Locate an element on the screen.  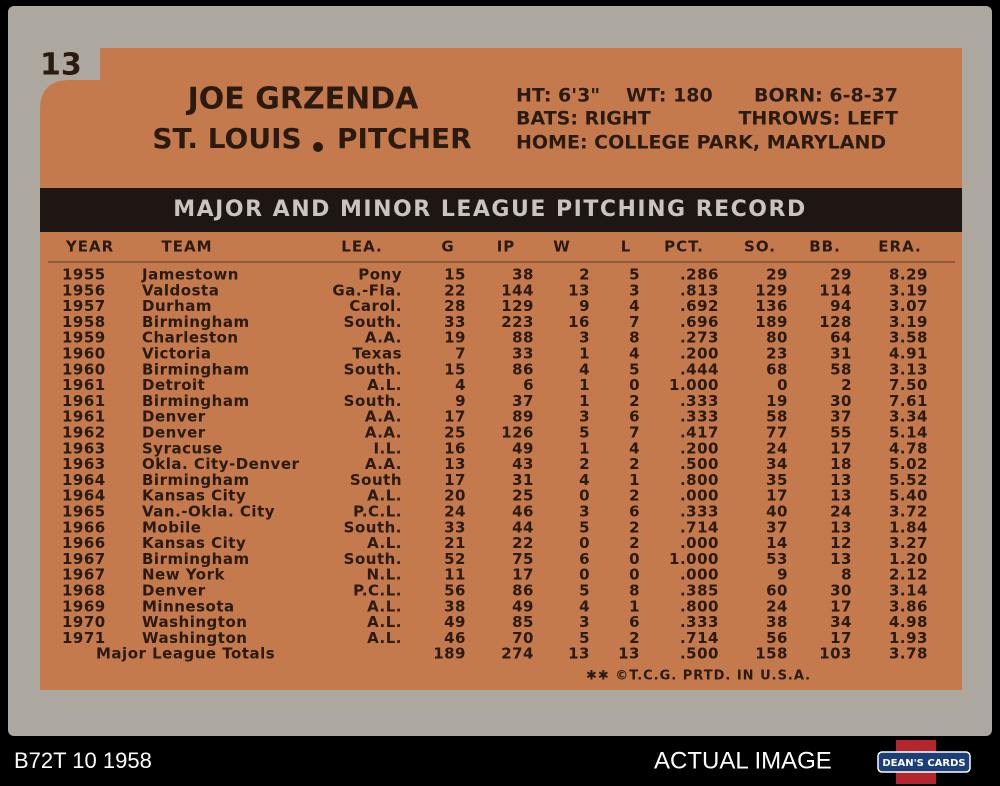
table-cell: 86 is located at coordinates (523, 591).